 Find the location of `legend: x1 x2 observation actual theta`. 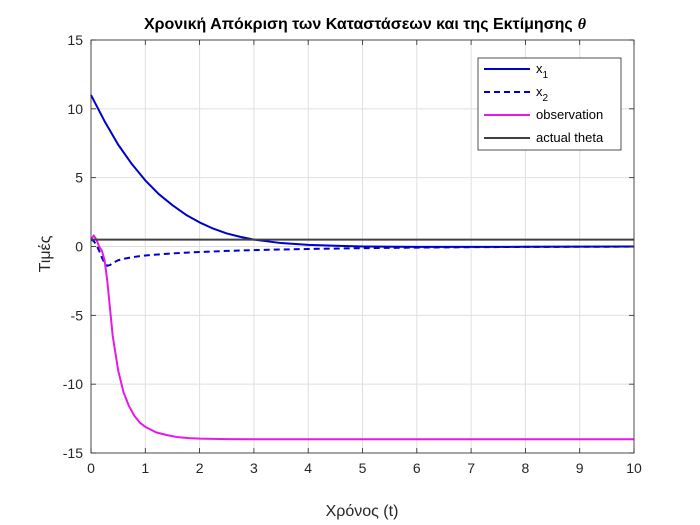

legend: x1 x2 observation actual theta is located at coordinates (549, 104).